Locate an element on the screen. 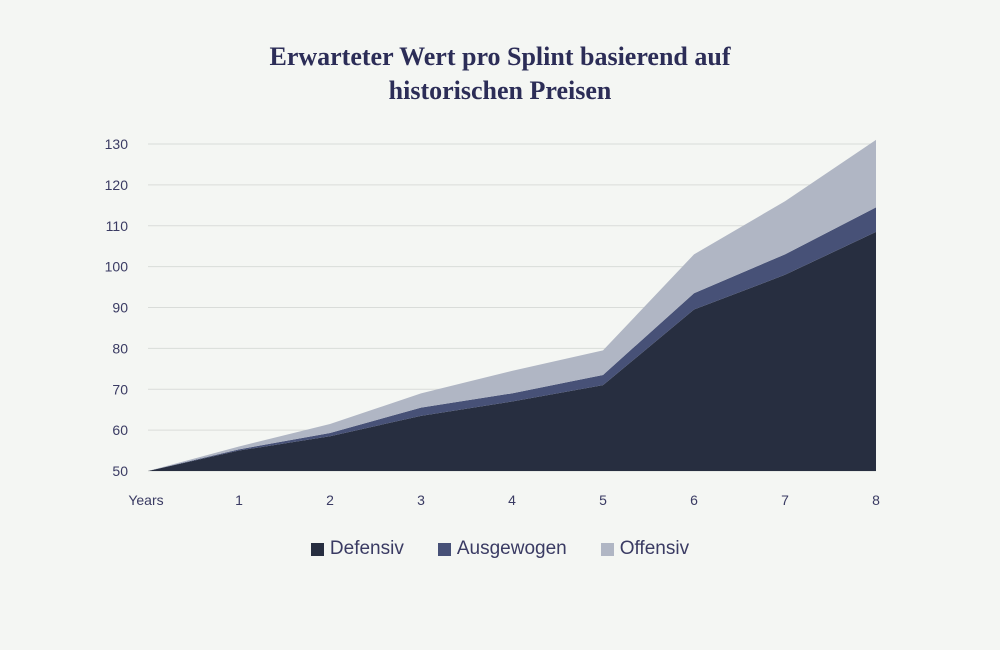 The image size is (1000, 650). x-tick-label: 7 is located at coordinates (785, 500).